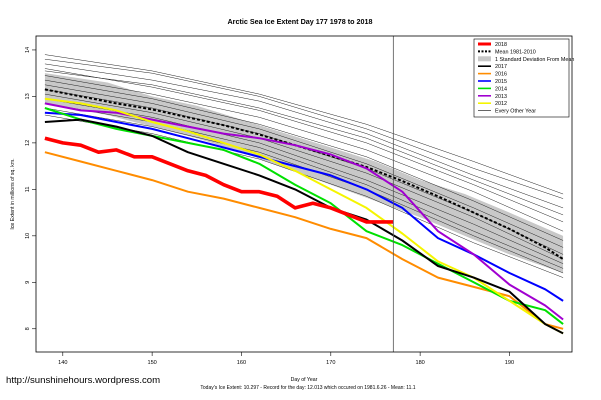 The height and width of the screenshot is (400, 601). Describe the element at coordinates (501, 45) in the screenshot. I see `legend-label: 2018` at that location.